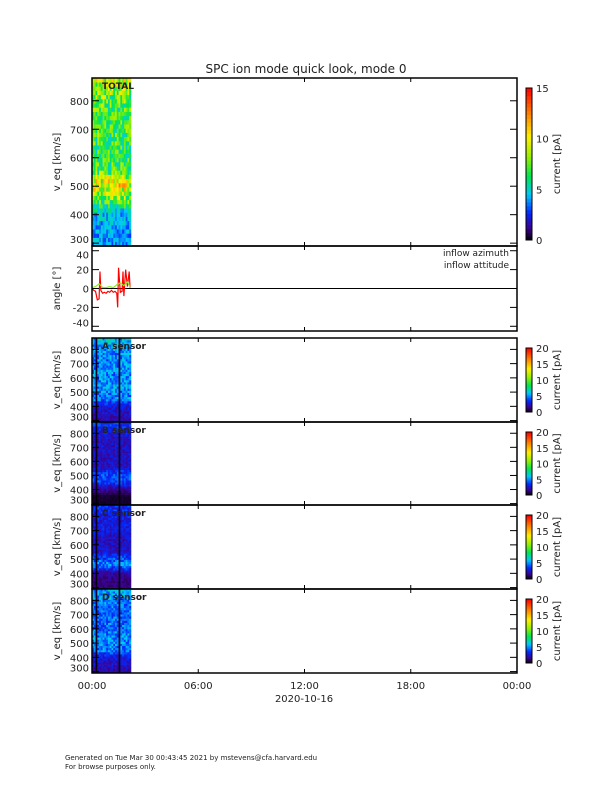  I want to click on colorbar-tick-label: 5, so click(539, 564).